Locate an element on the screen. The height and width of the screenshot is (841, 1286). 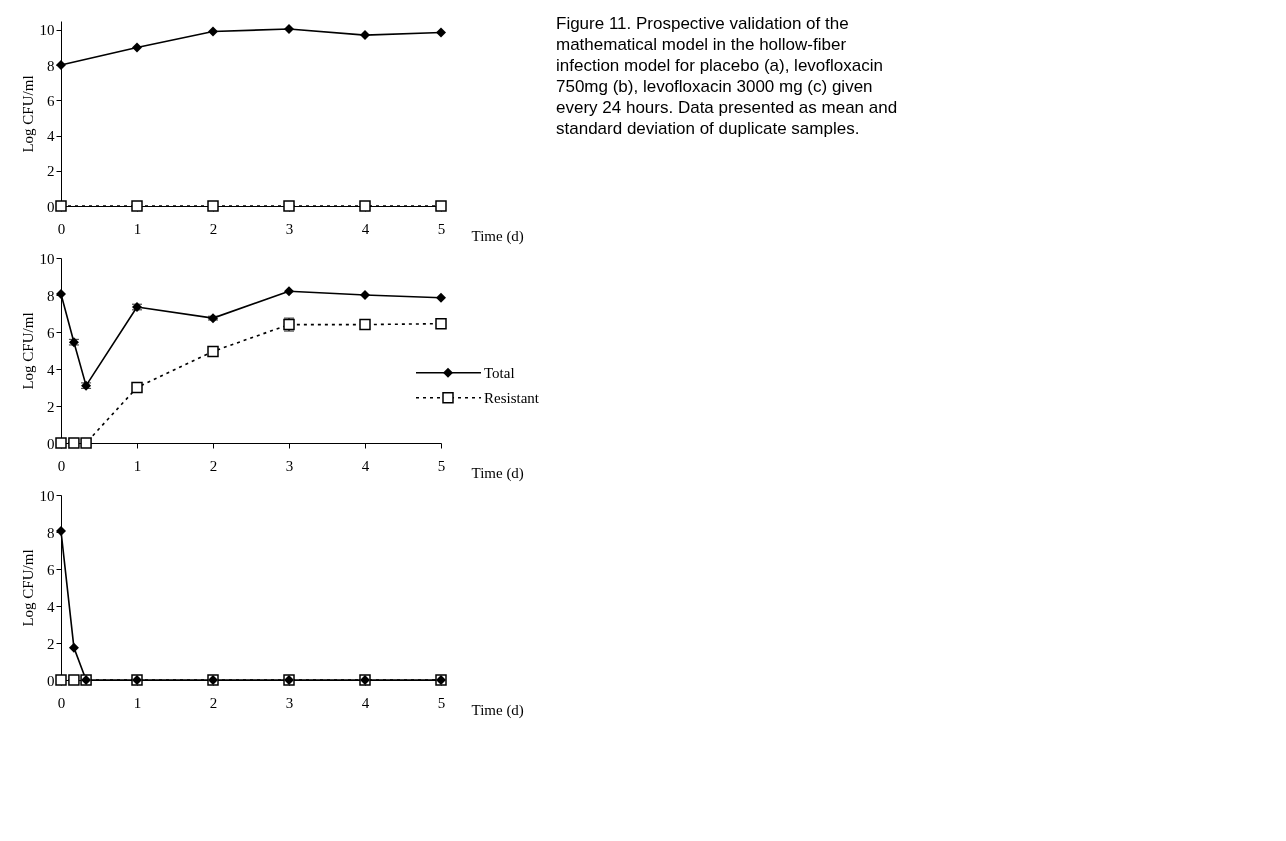
legend-label: Resistant is located at coordinates (512, 397).